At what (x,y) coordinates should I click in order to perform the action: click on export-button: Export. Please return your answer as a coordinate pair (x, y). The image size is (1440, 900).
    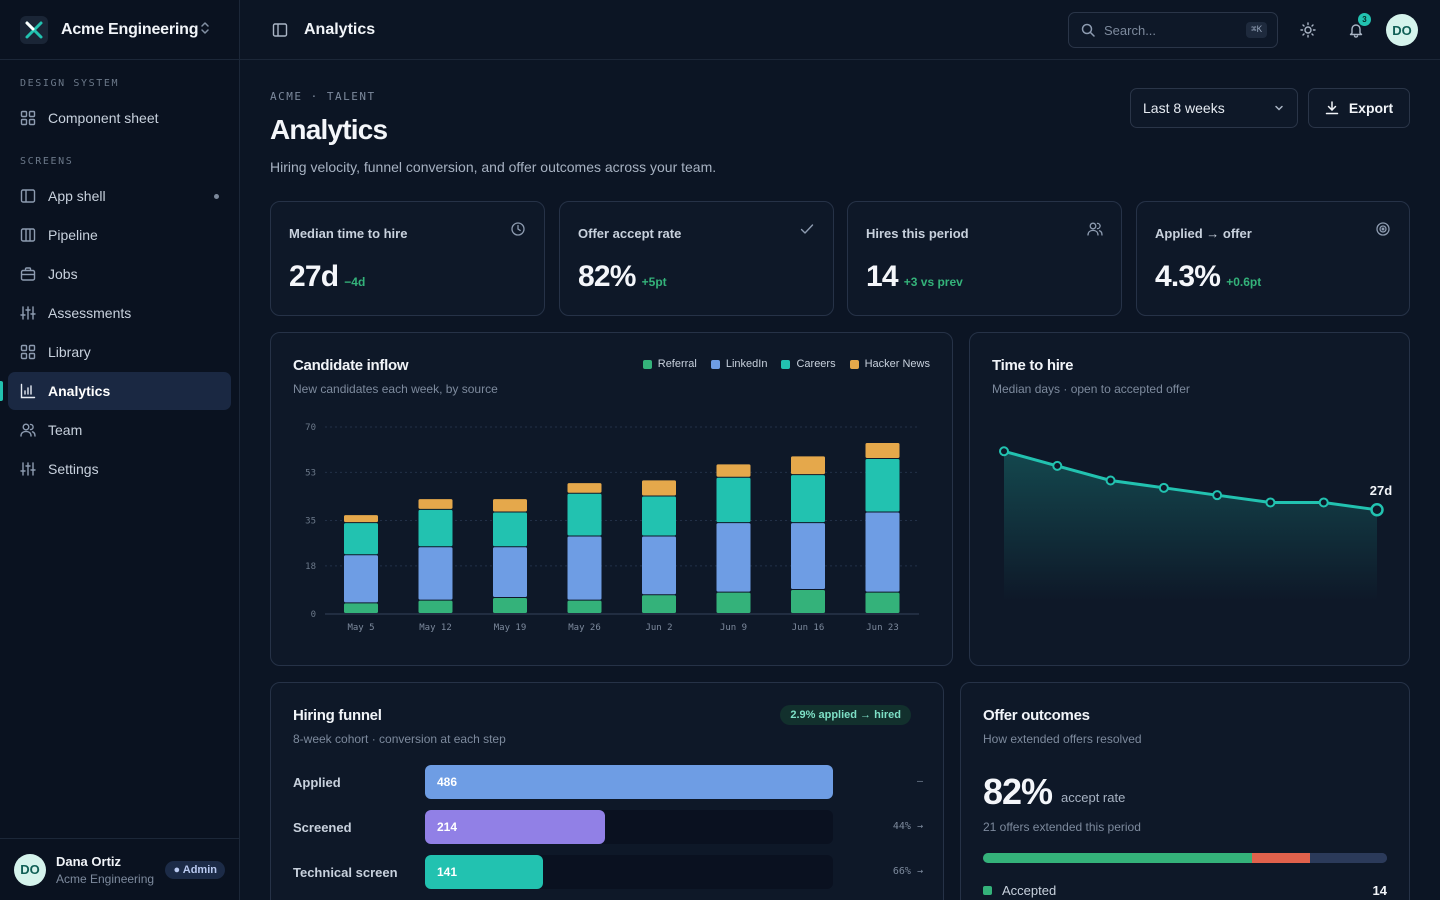
    Looking at the image, I should click on (1359, 108).